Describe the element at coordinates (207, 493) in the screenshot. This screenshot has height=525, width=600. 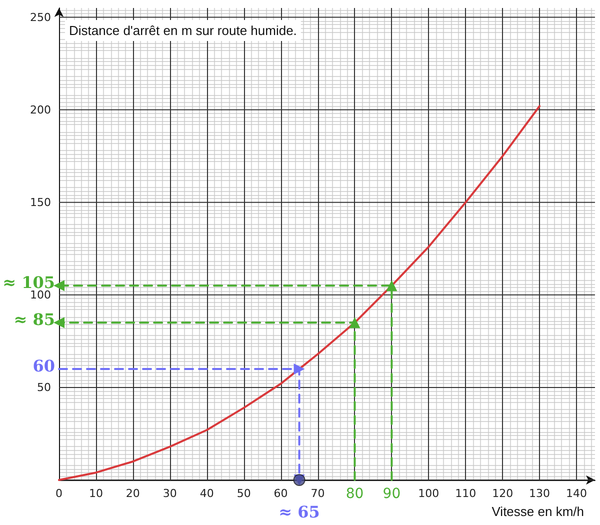
I see `x-tick-label: 40` at that location.